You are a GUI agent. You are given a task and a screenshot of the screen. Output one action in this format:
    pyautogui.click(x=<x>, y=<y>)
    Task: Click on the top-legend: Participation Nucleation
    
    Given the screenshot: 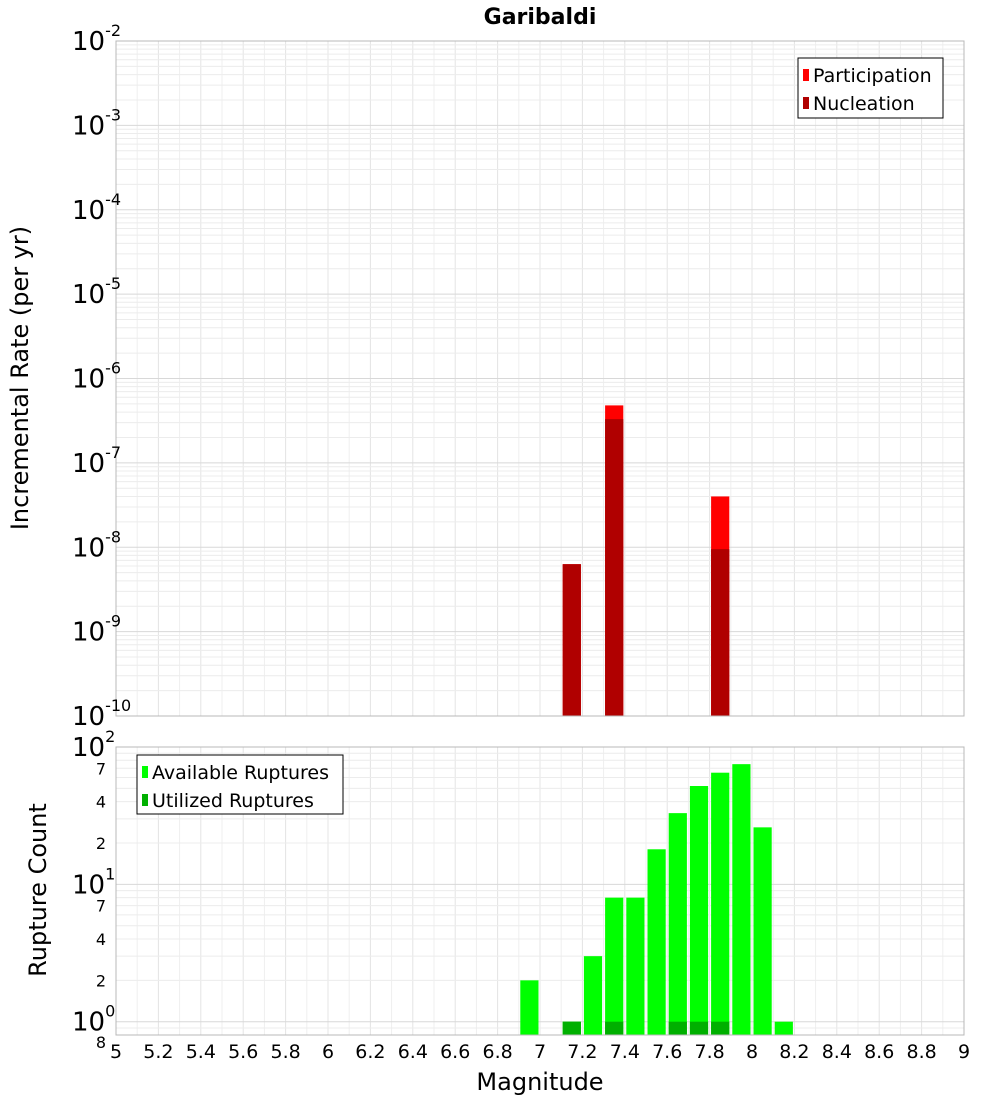 What is the action you would take?
    pyautogui.click(x=870, y=88)
    